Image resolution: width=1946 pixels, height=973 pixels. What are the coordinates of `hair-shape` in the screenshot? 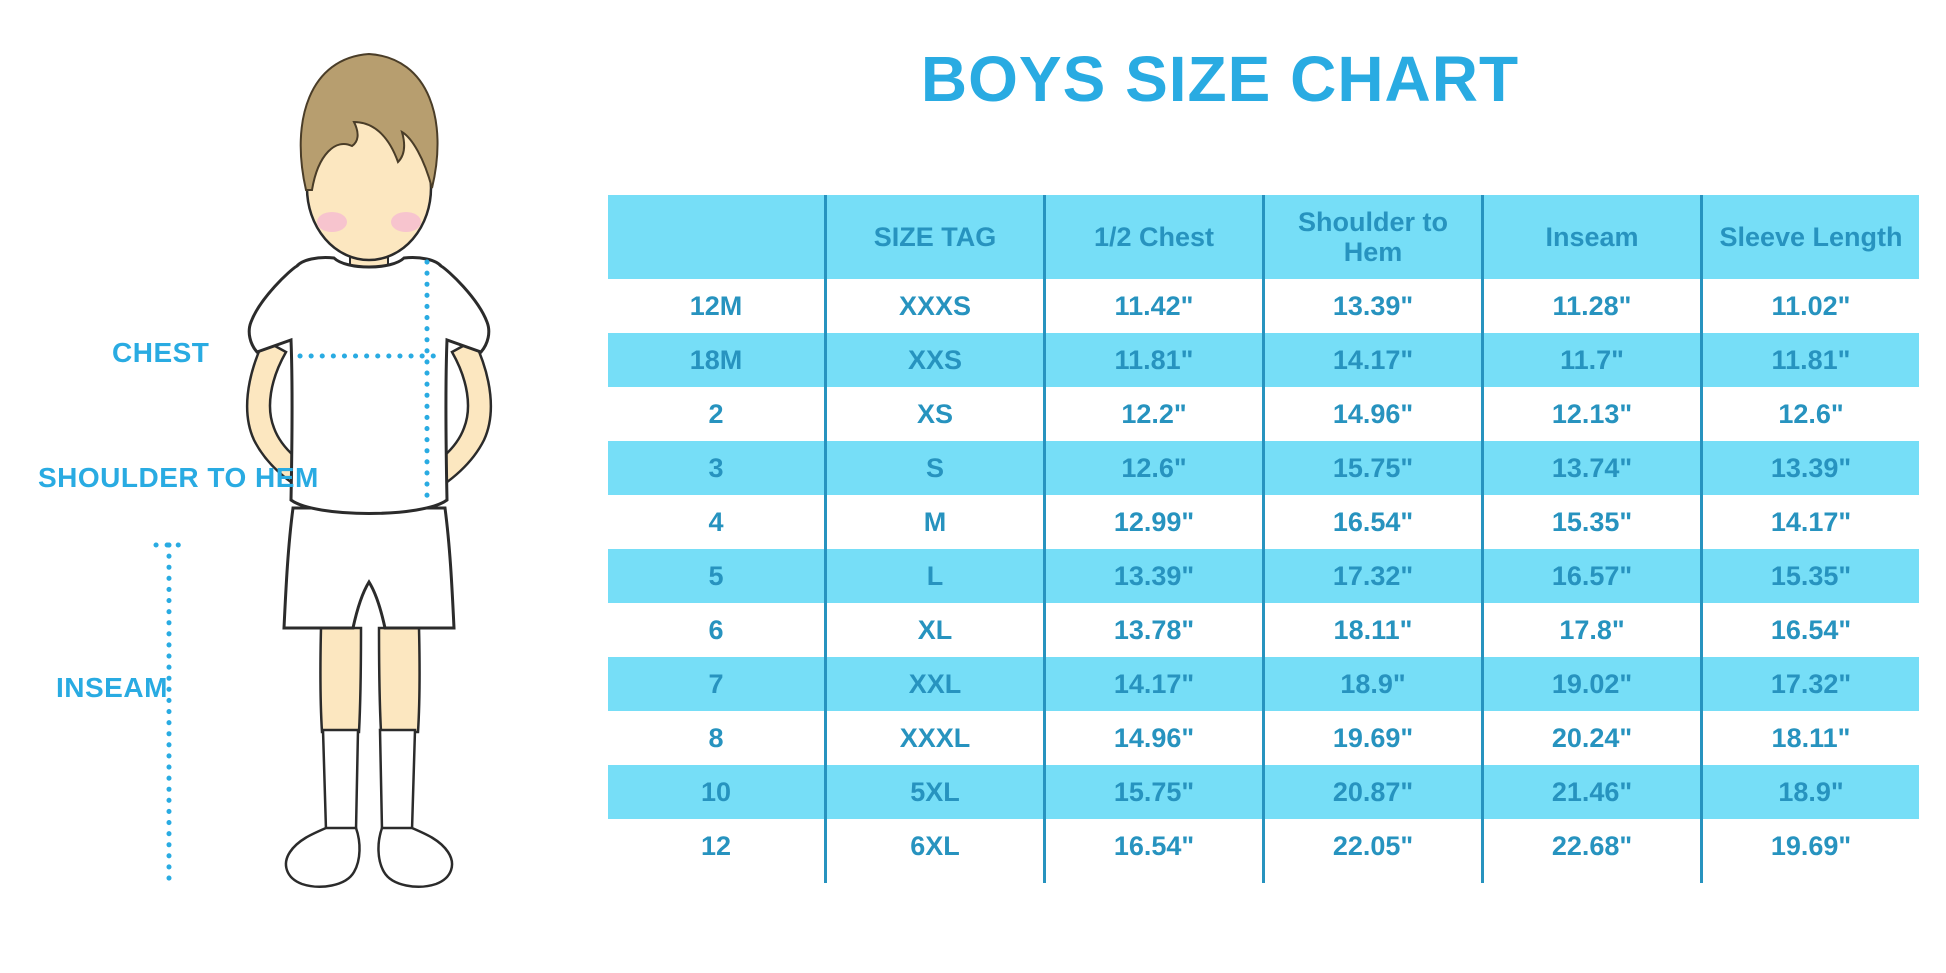 It's located at (369, 121).